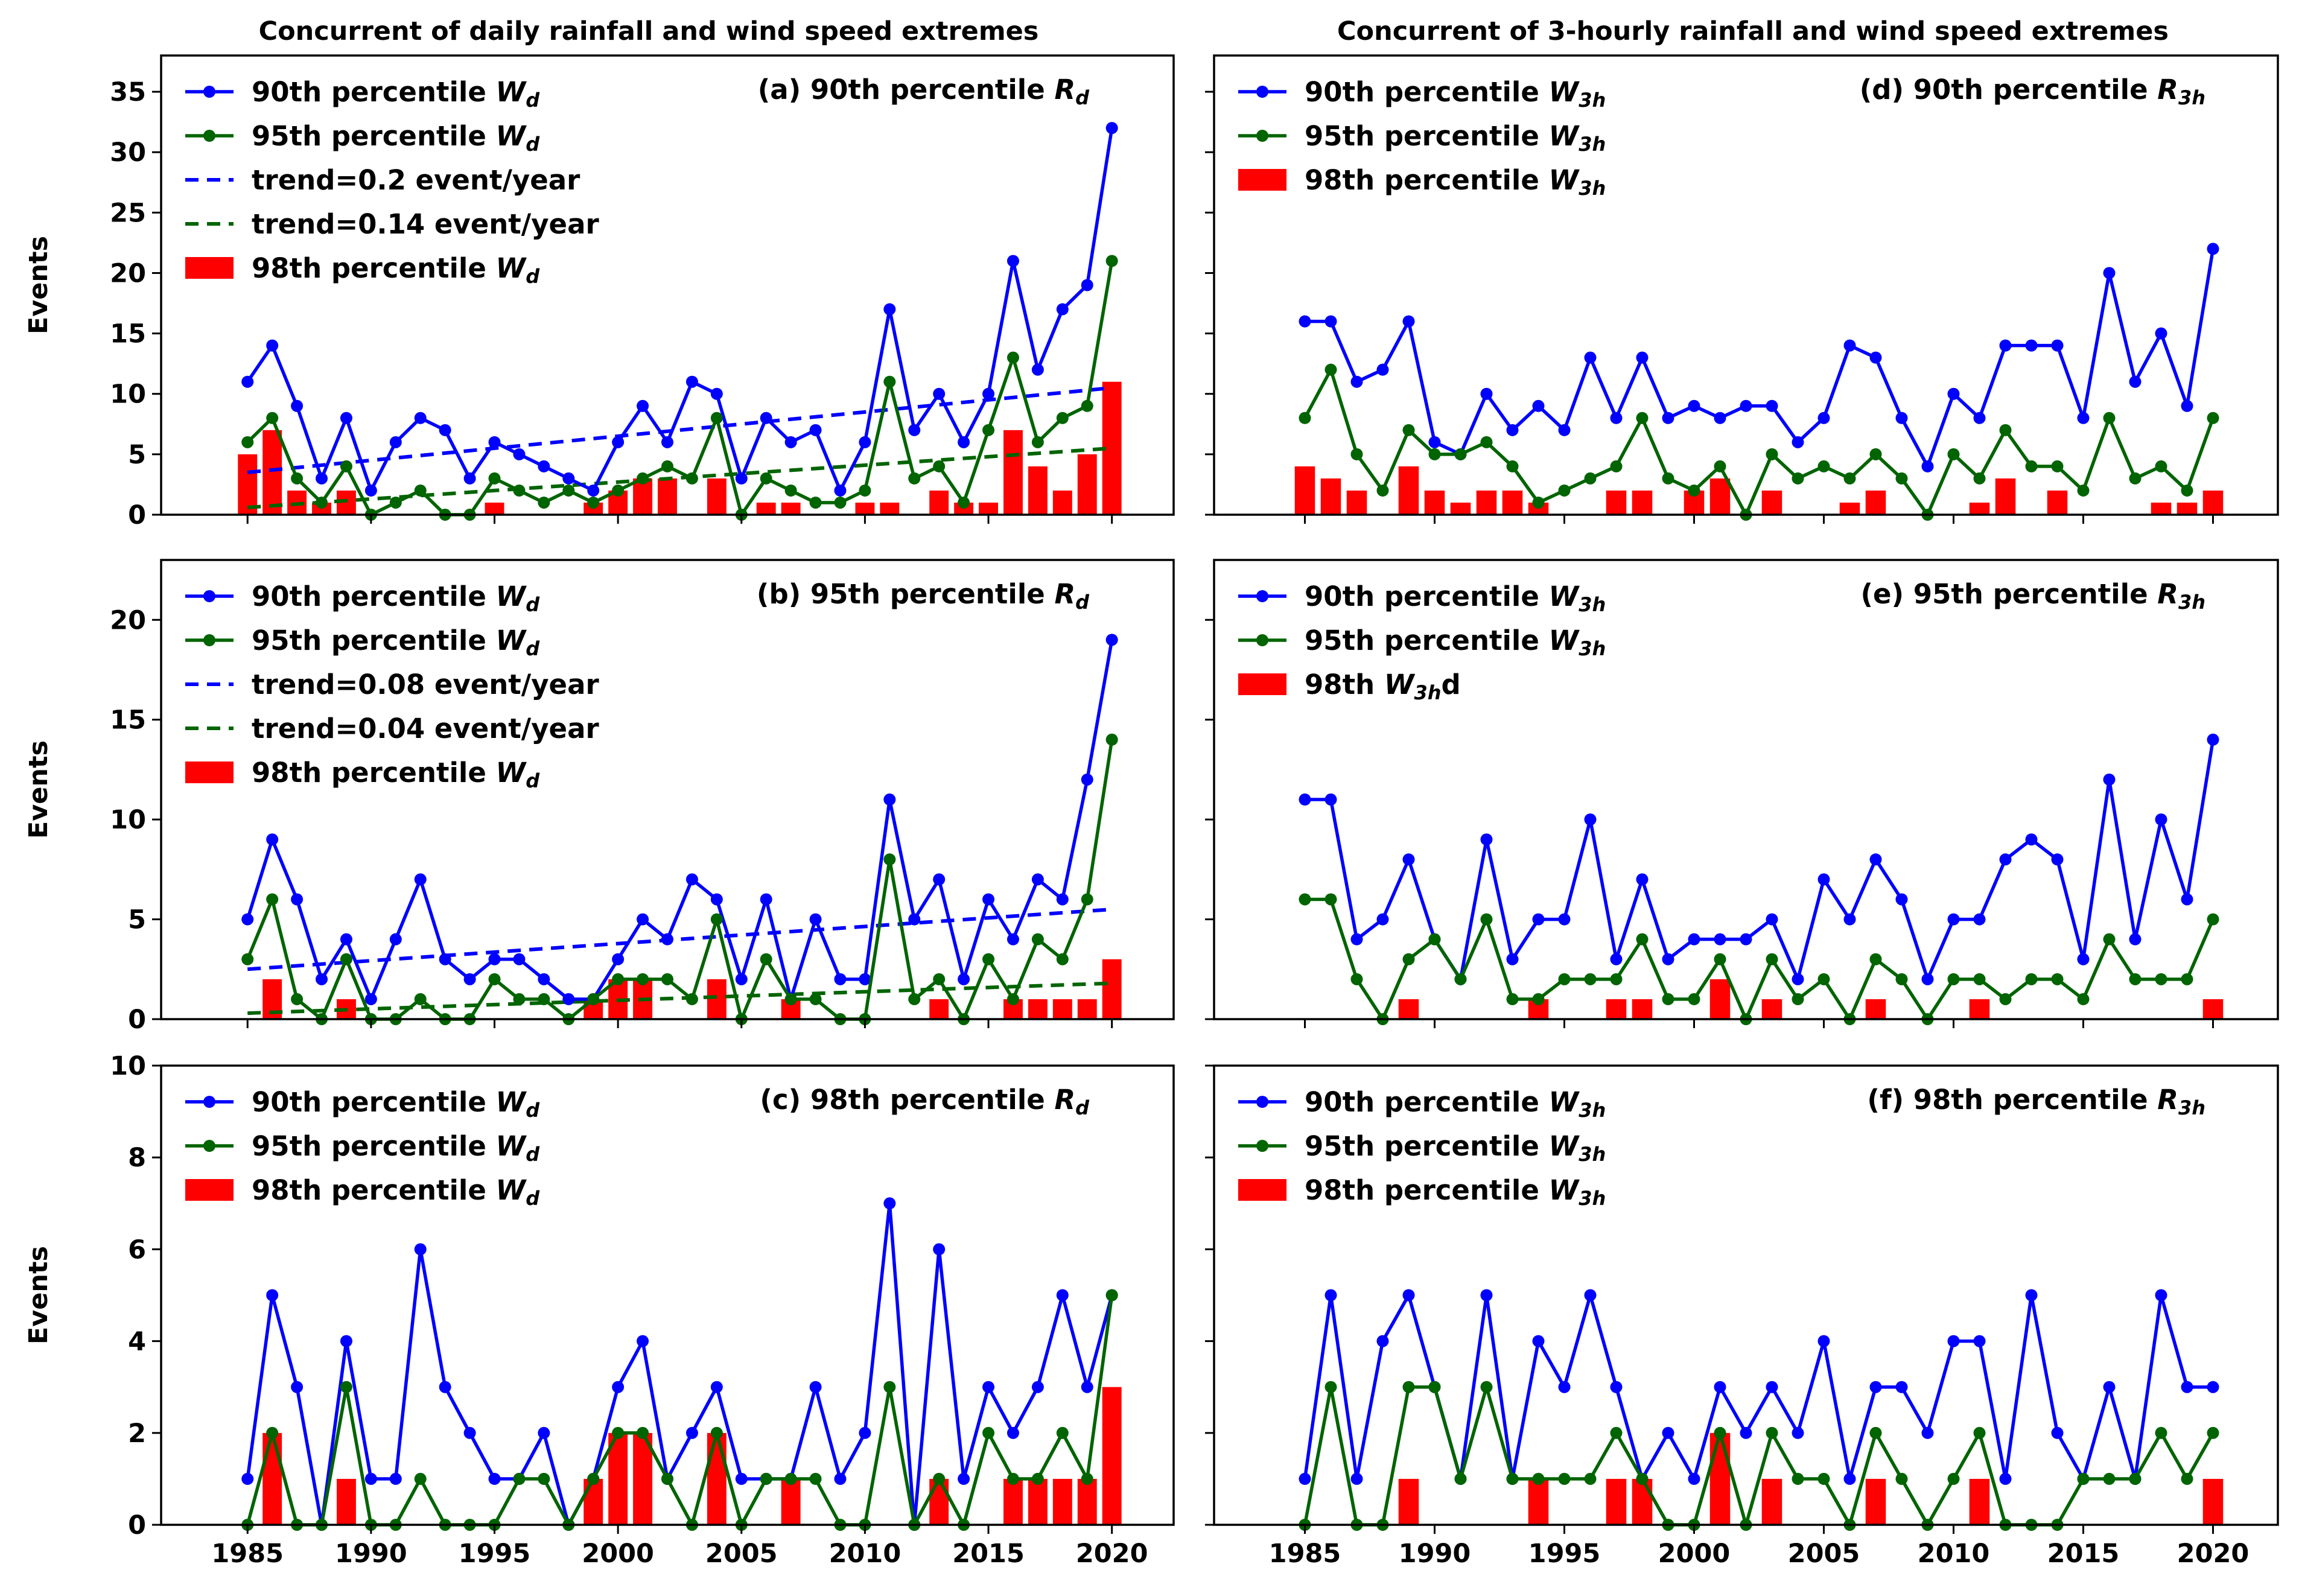  What do you see at coordinates (137, 1342) in the screenshot?
I see `ytick-label: 4` at bounding box center [137, 1342].